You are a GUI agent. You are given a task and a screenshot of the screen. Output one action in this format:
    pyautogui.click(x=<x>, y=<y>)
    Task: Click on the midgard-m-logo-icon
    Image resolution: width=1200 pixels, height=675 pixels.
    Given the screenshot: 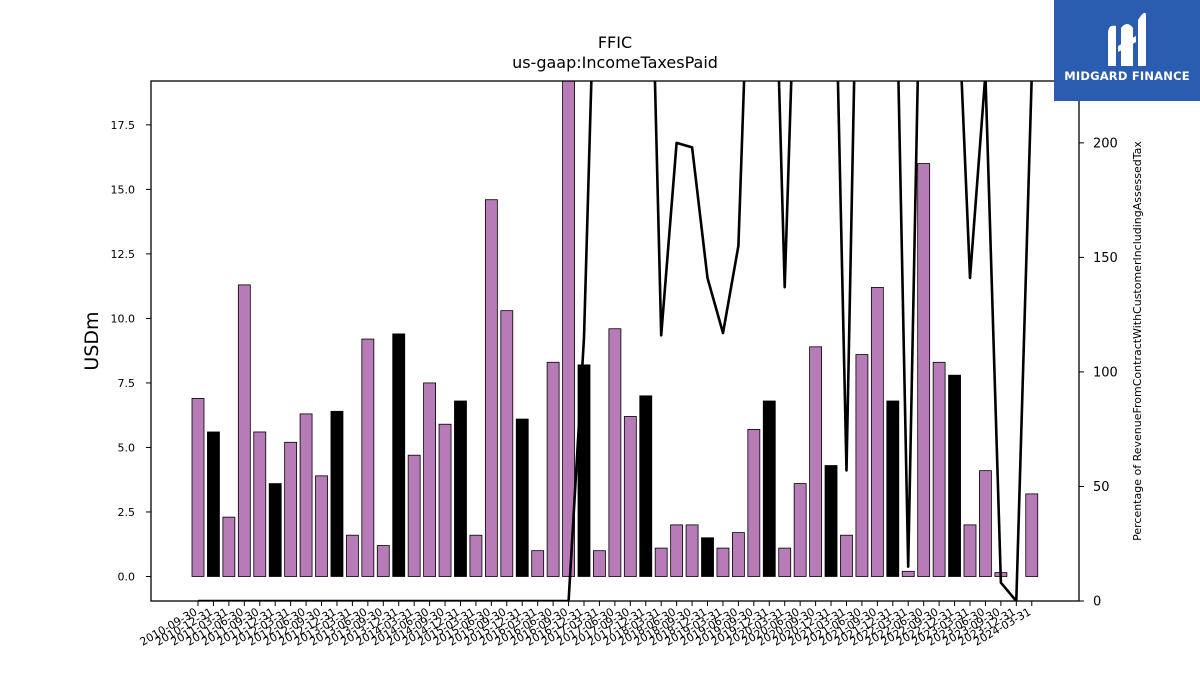 What is the action you would take?
    pyautogui.click(x=1127, y=39)
    